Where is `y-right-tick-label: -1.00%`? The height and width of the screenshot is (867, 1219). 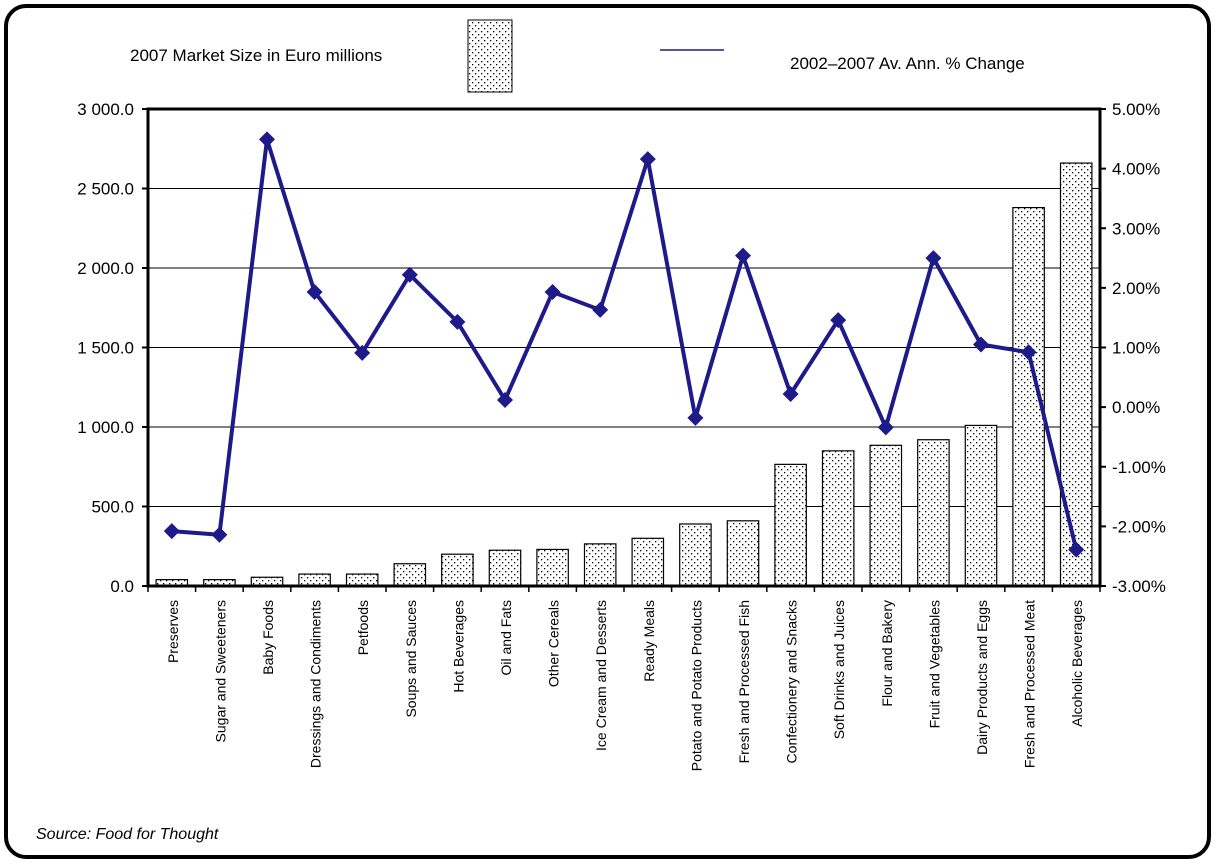 y-right-tick-label: -1.00% is located at coordinates (1139, 467).